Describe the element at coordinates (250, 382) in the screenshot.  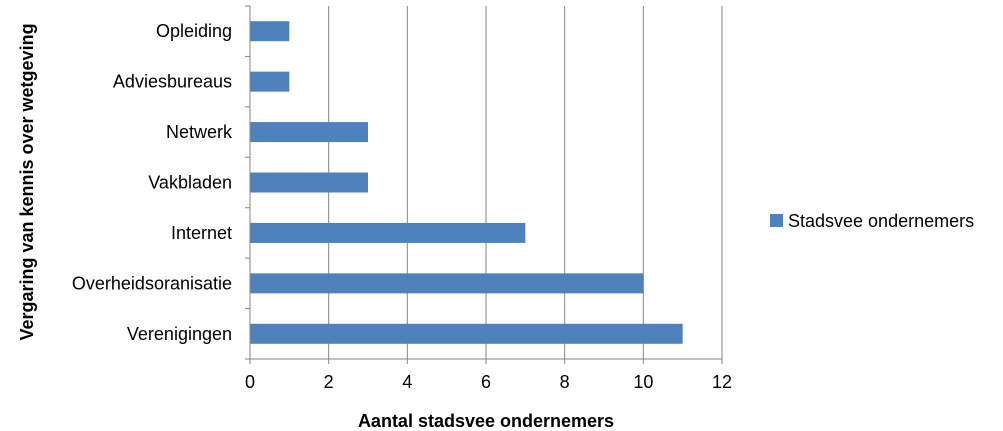
I see `x-tick-label: 0` at that location.